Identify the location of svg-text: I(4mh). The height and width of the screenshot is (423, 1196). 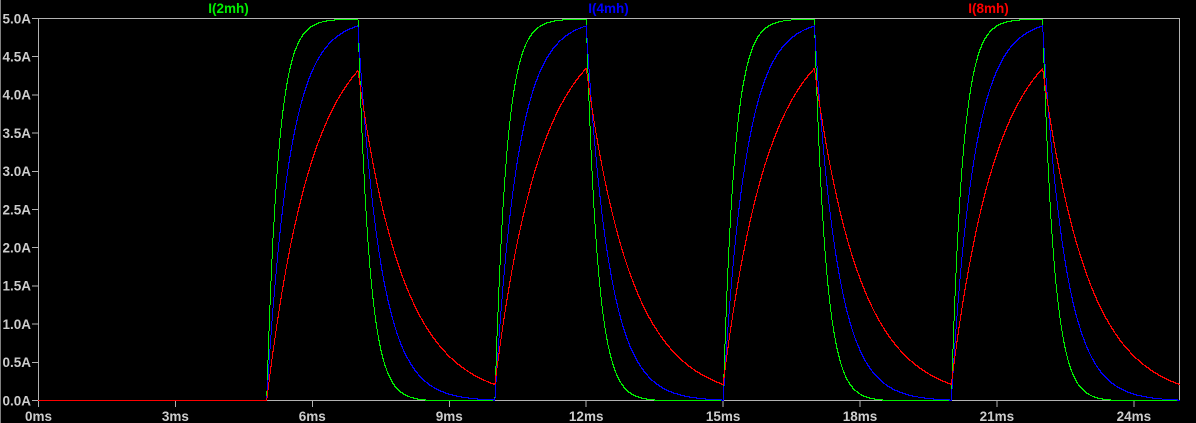
(608, 8).